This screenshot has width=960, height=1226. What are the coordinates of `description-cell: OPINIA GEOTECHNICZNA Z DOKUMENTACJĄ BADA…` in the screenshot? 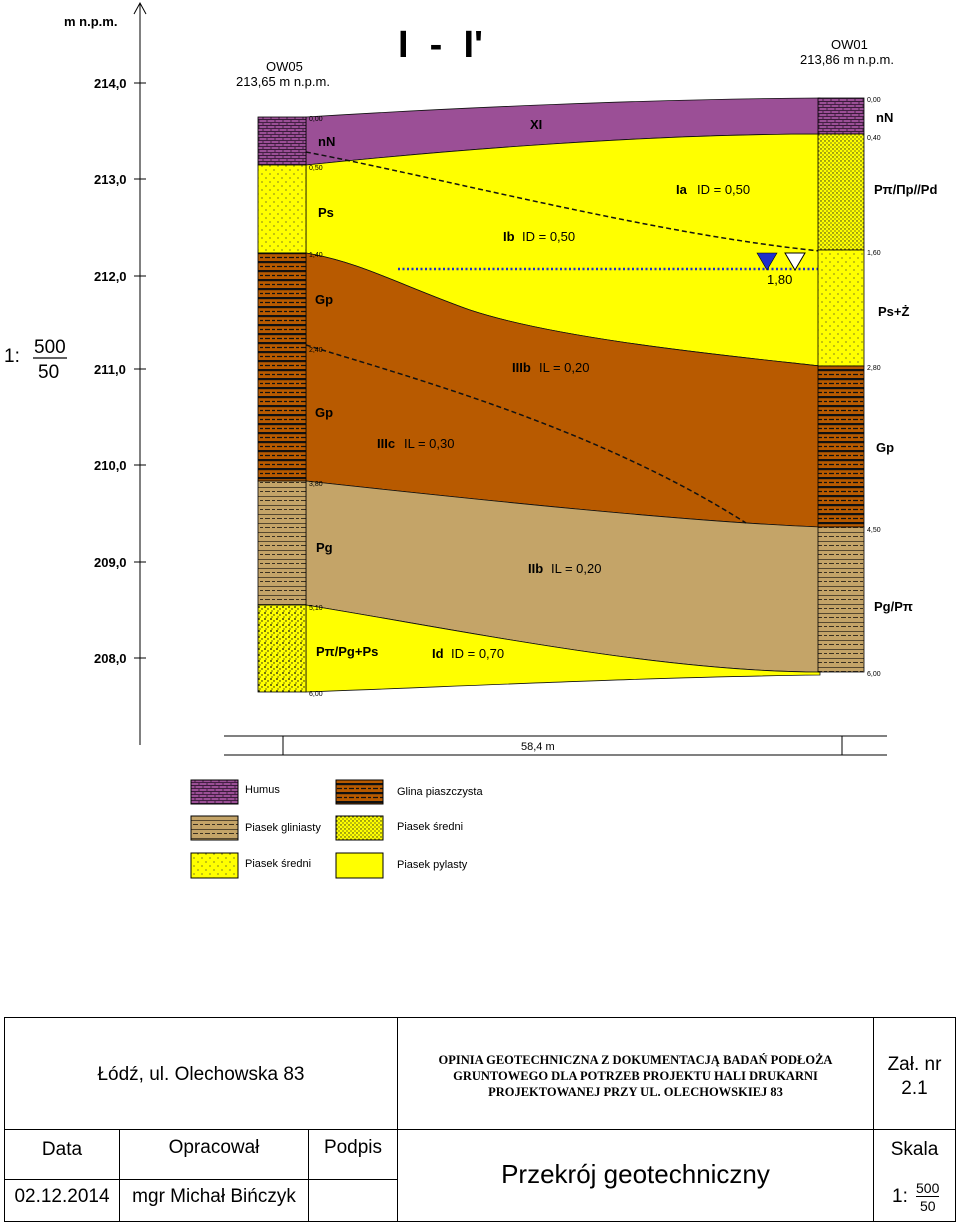 It's located at (635, 1073).